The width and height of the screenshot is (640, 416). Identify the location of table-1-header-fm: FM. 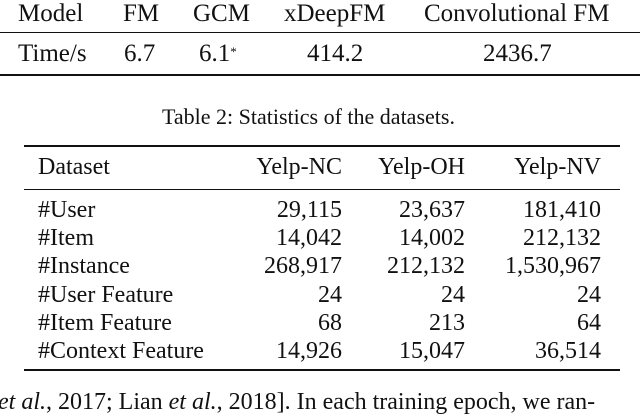
(141, 13).